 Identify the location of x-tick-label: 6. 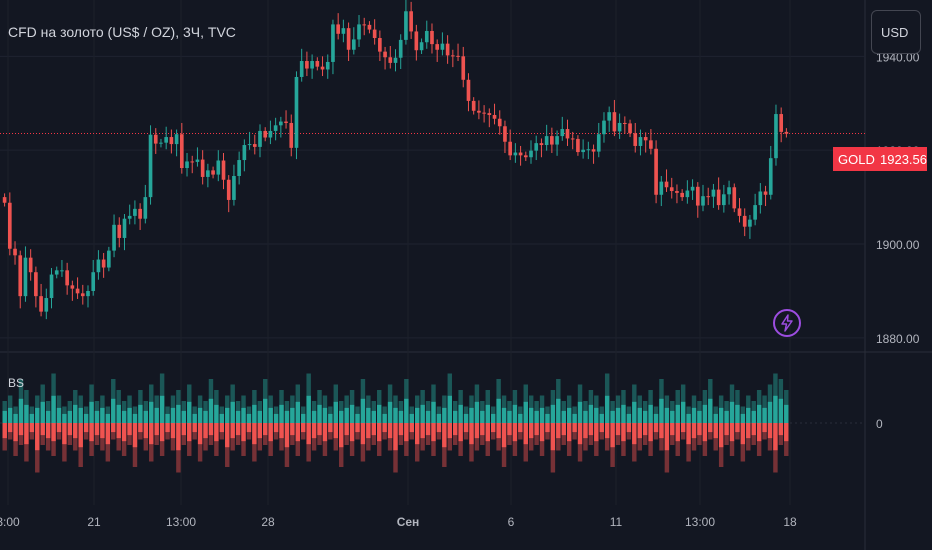
(511, 522).